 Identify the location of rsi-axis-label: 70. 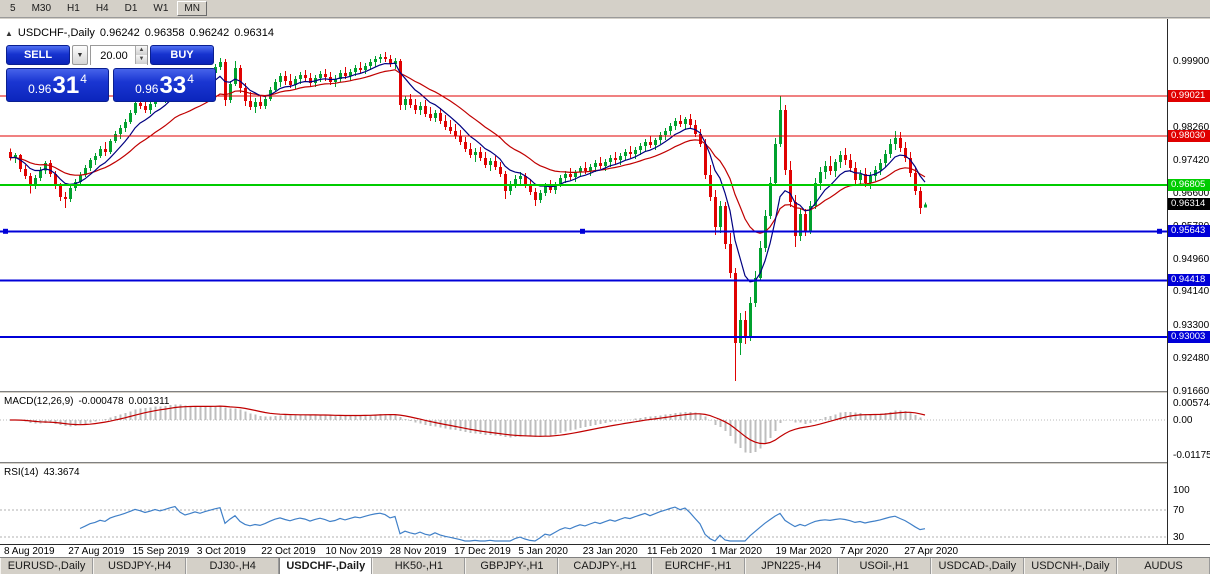
(1179, 510).